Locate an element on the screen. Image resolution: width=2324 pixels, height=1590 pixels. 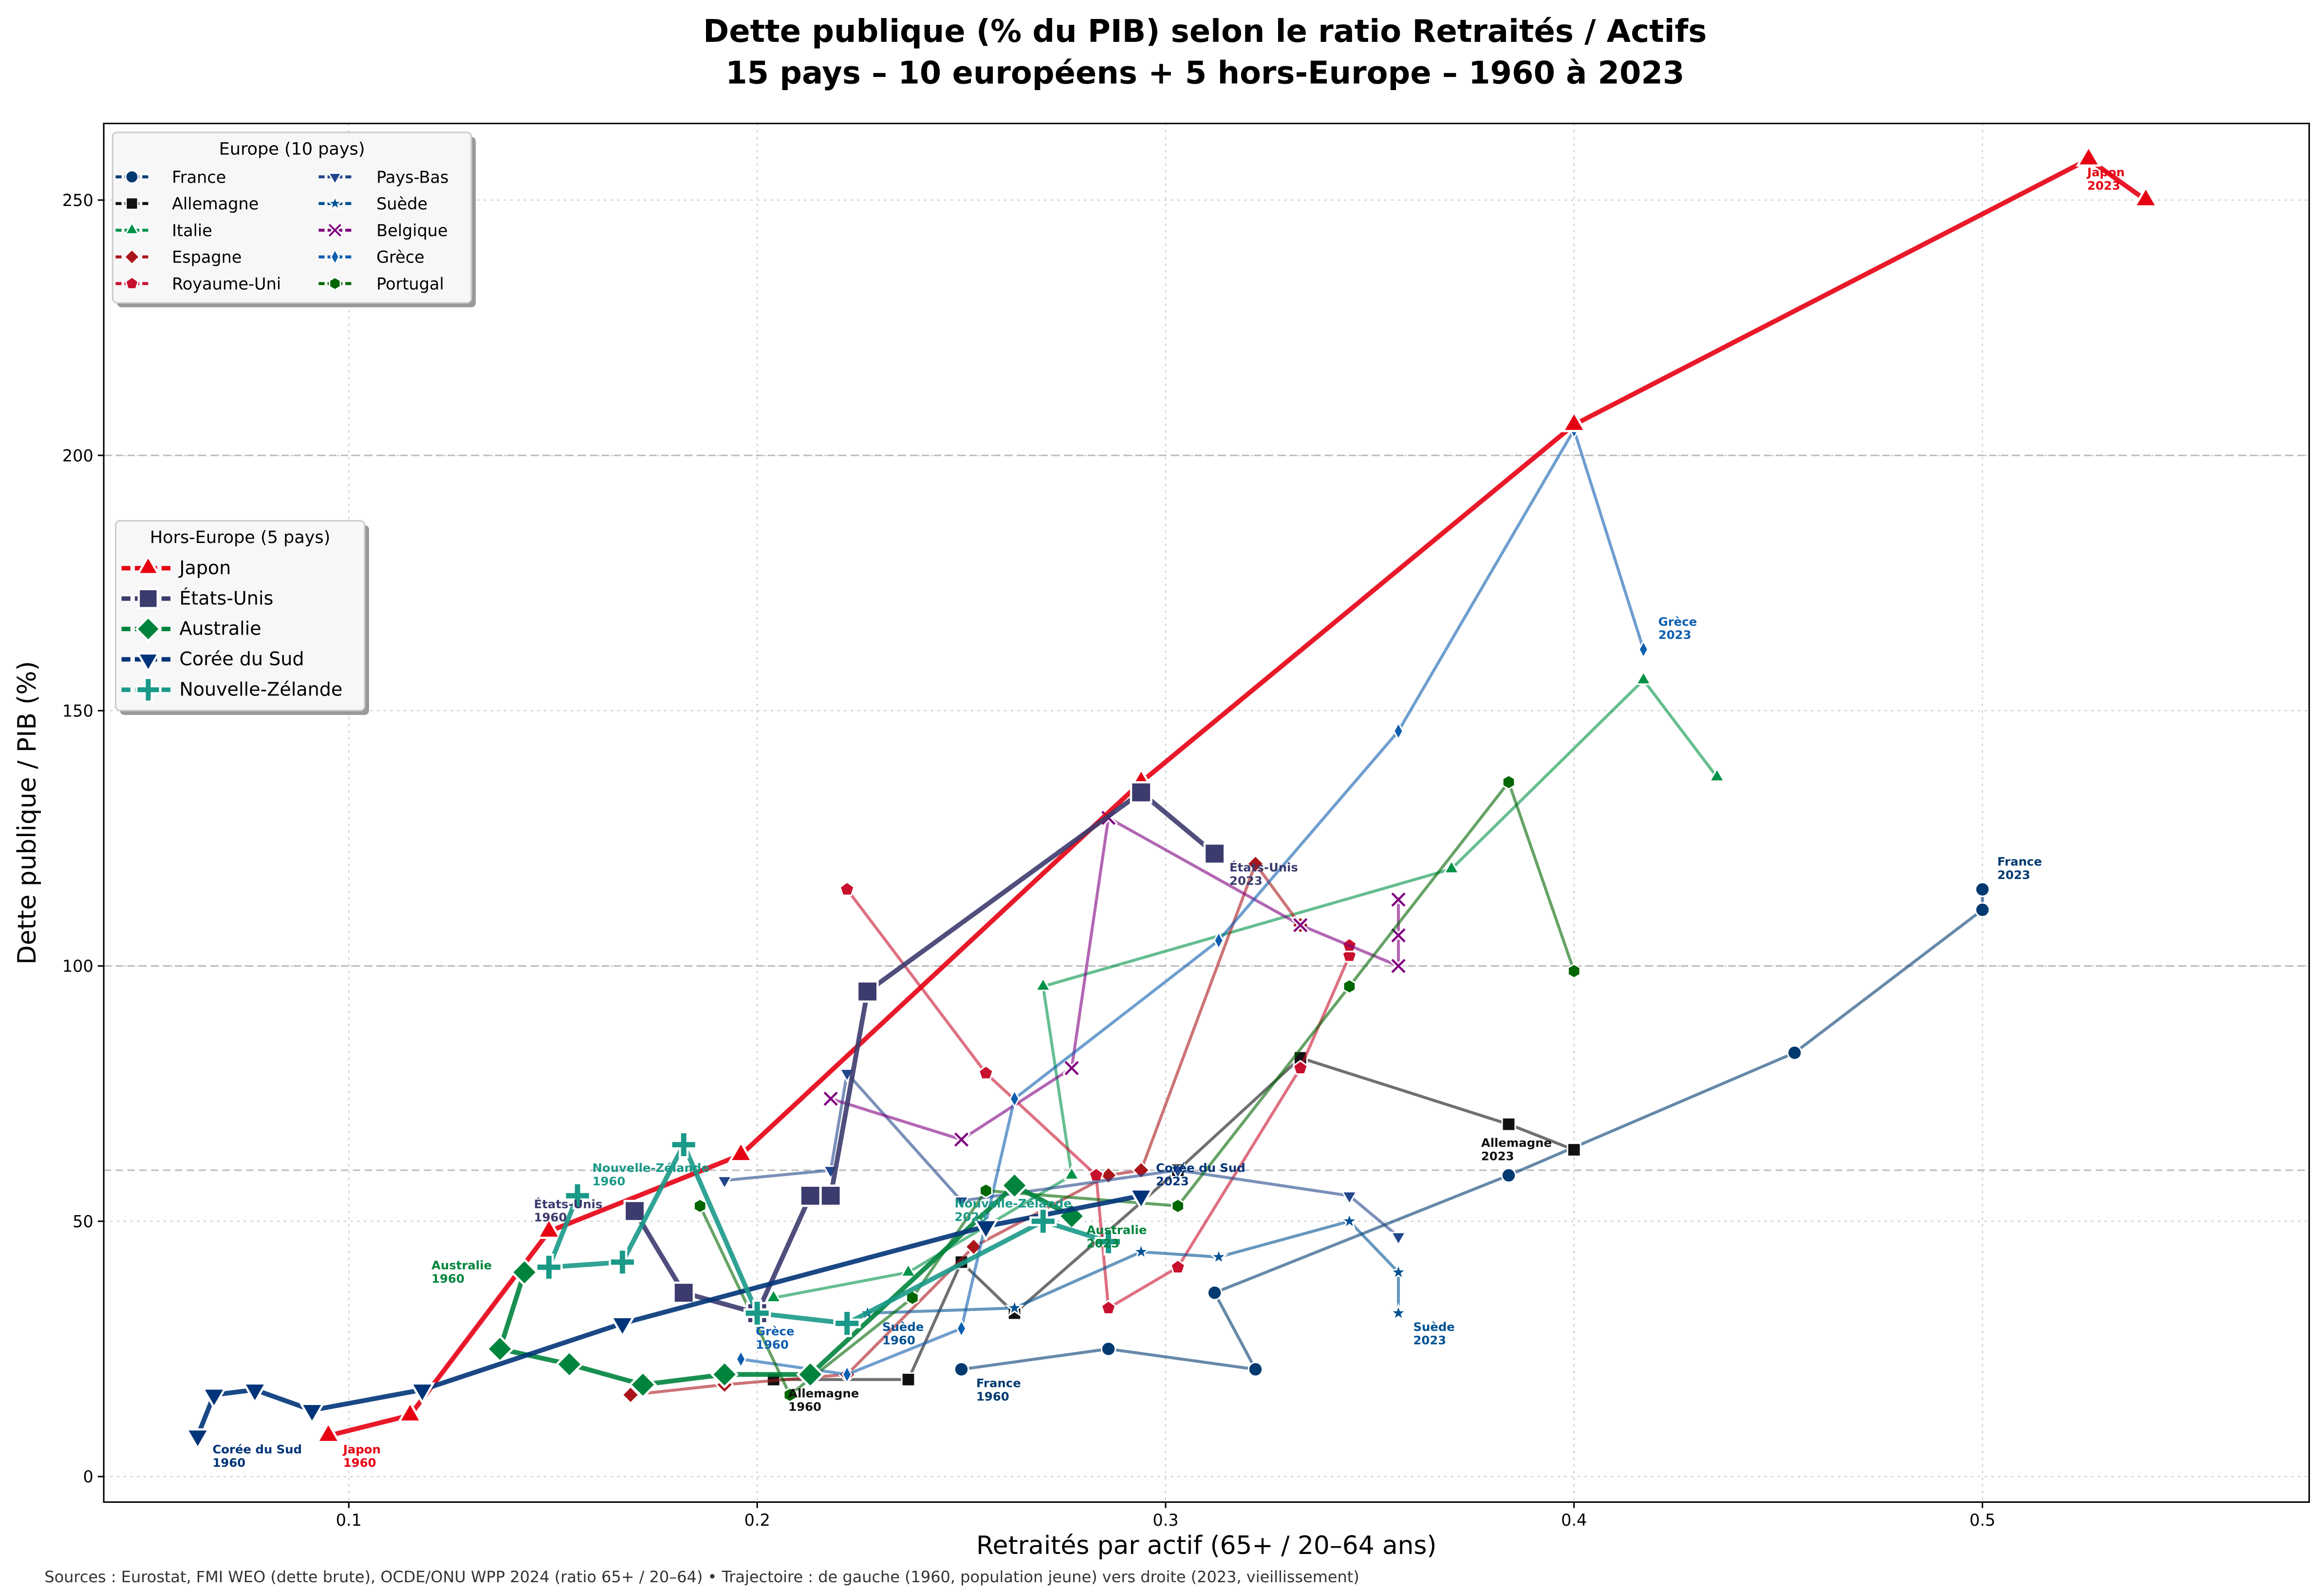
legend-item-grece: Grèce is located at coordinates (371, 257).